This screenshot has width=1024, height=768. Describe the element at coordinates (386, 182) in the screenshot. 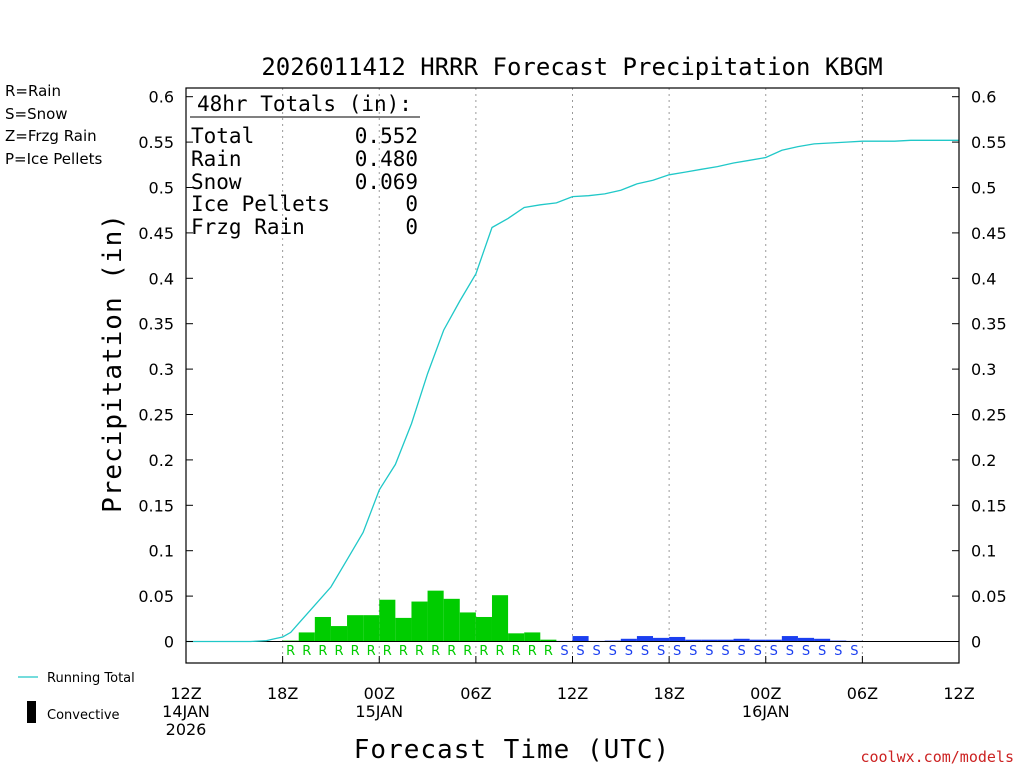

I see `totals-value-snow: 0.069` at that location.